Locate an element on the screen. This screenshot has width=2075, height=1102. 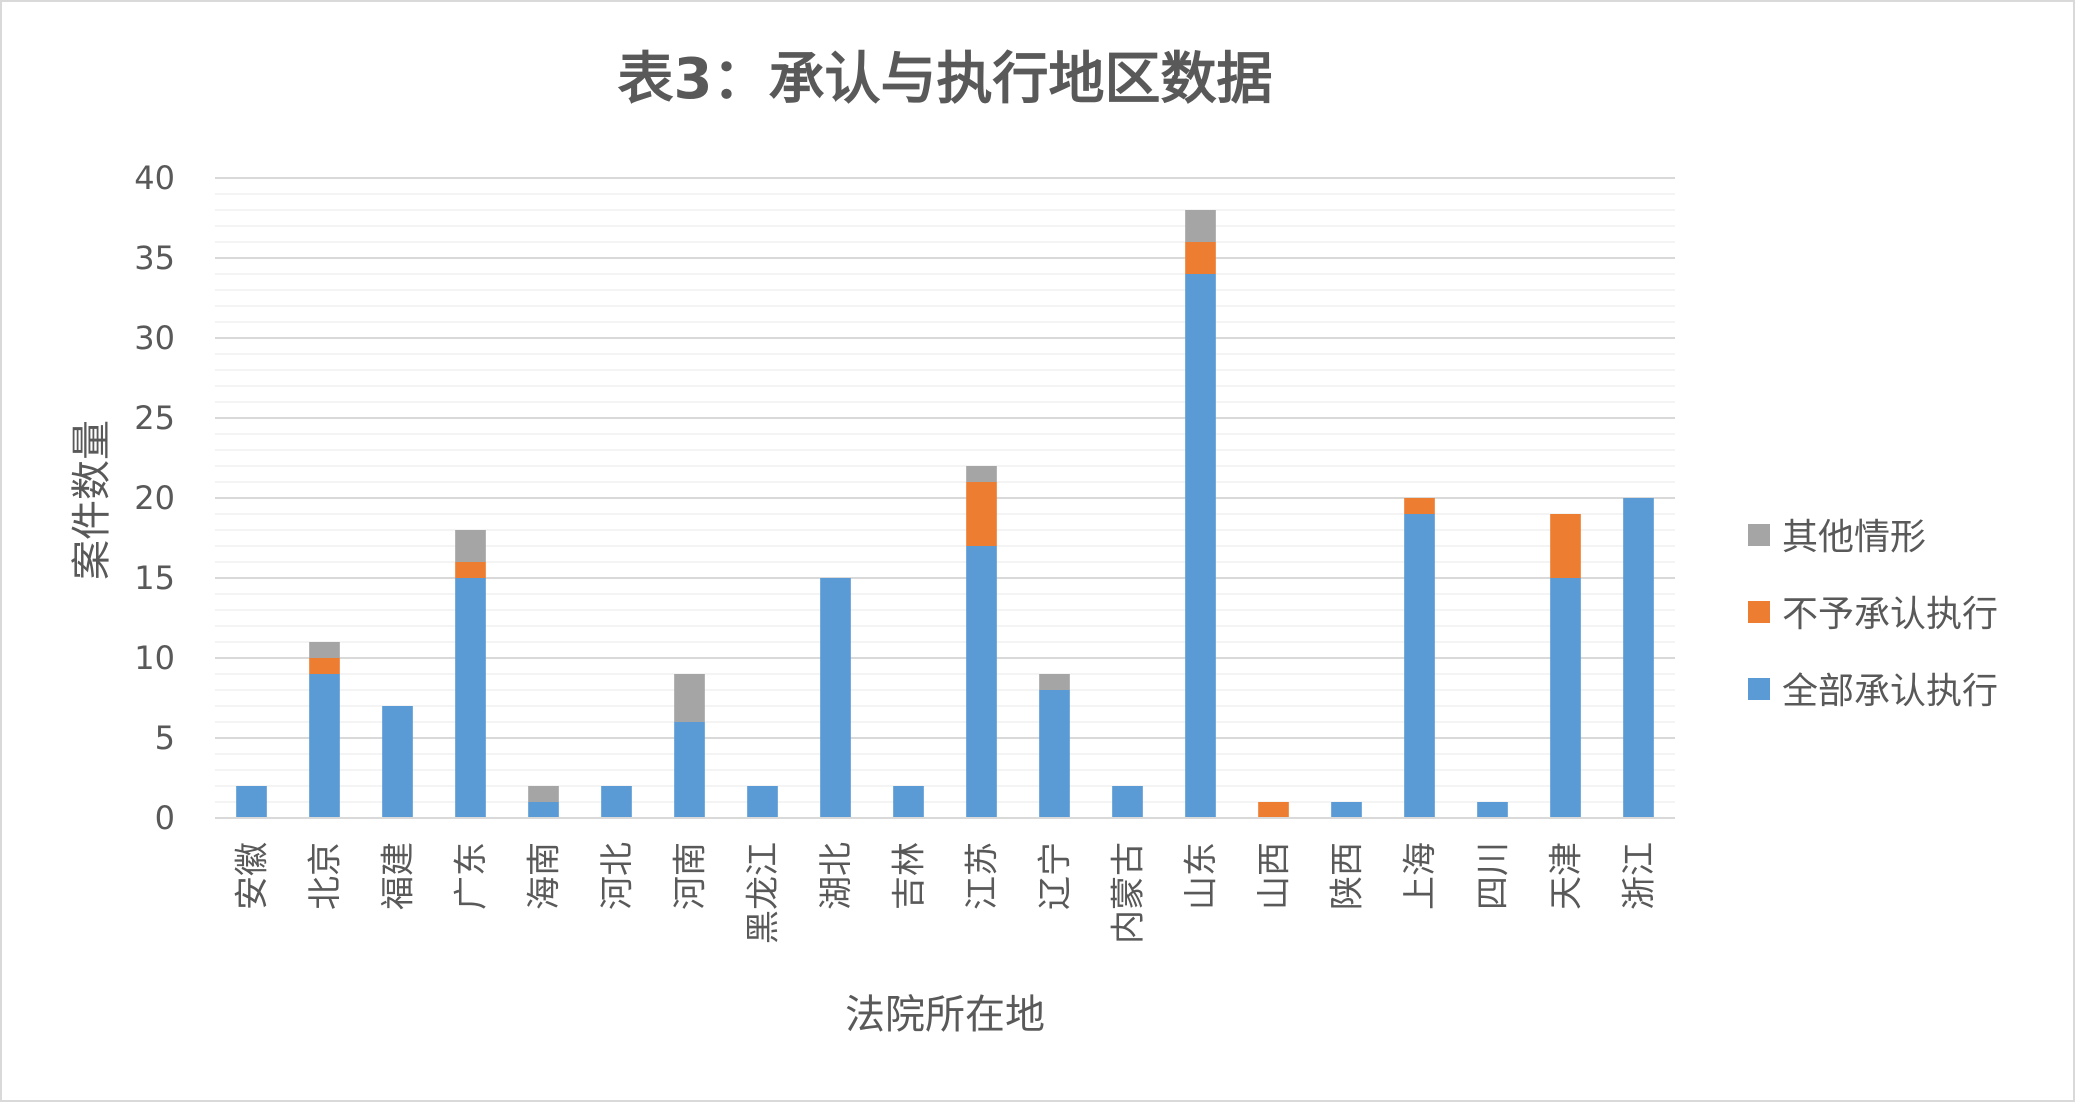
x-category-label: 天津 is located at coordinates (1567, 876).